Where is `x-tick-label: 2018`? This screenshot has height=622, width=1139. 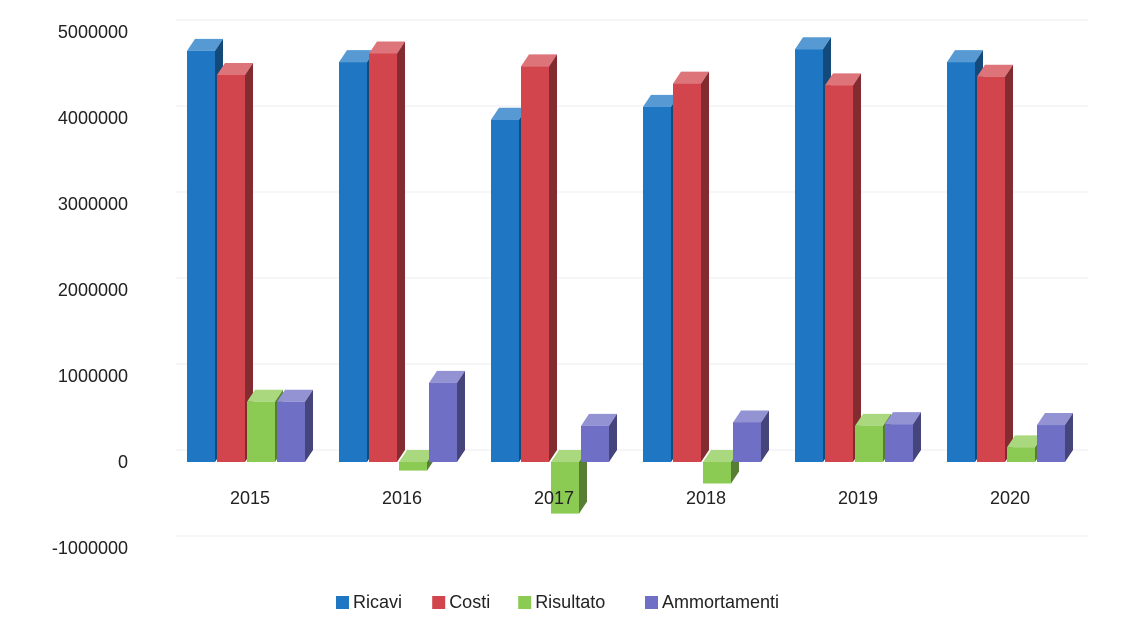
x-tick-label: 2018 is located at coordinates (706, 498).